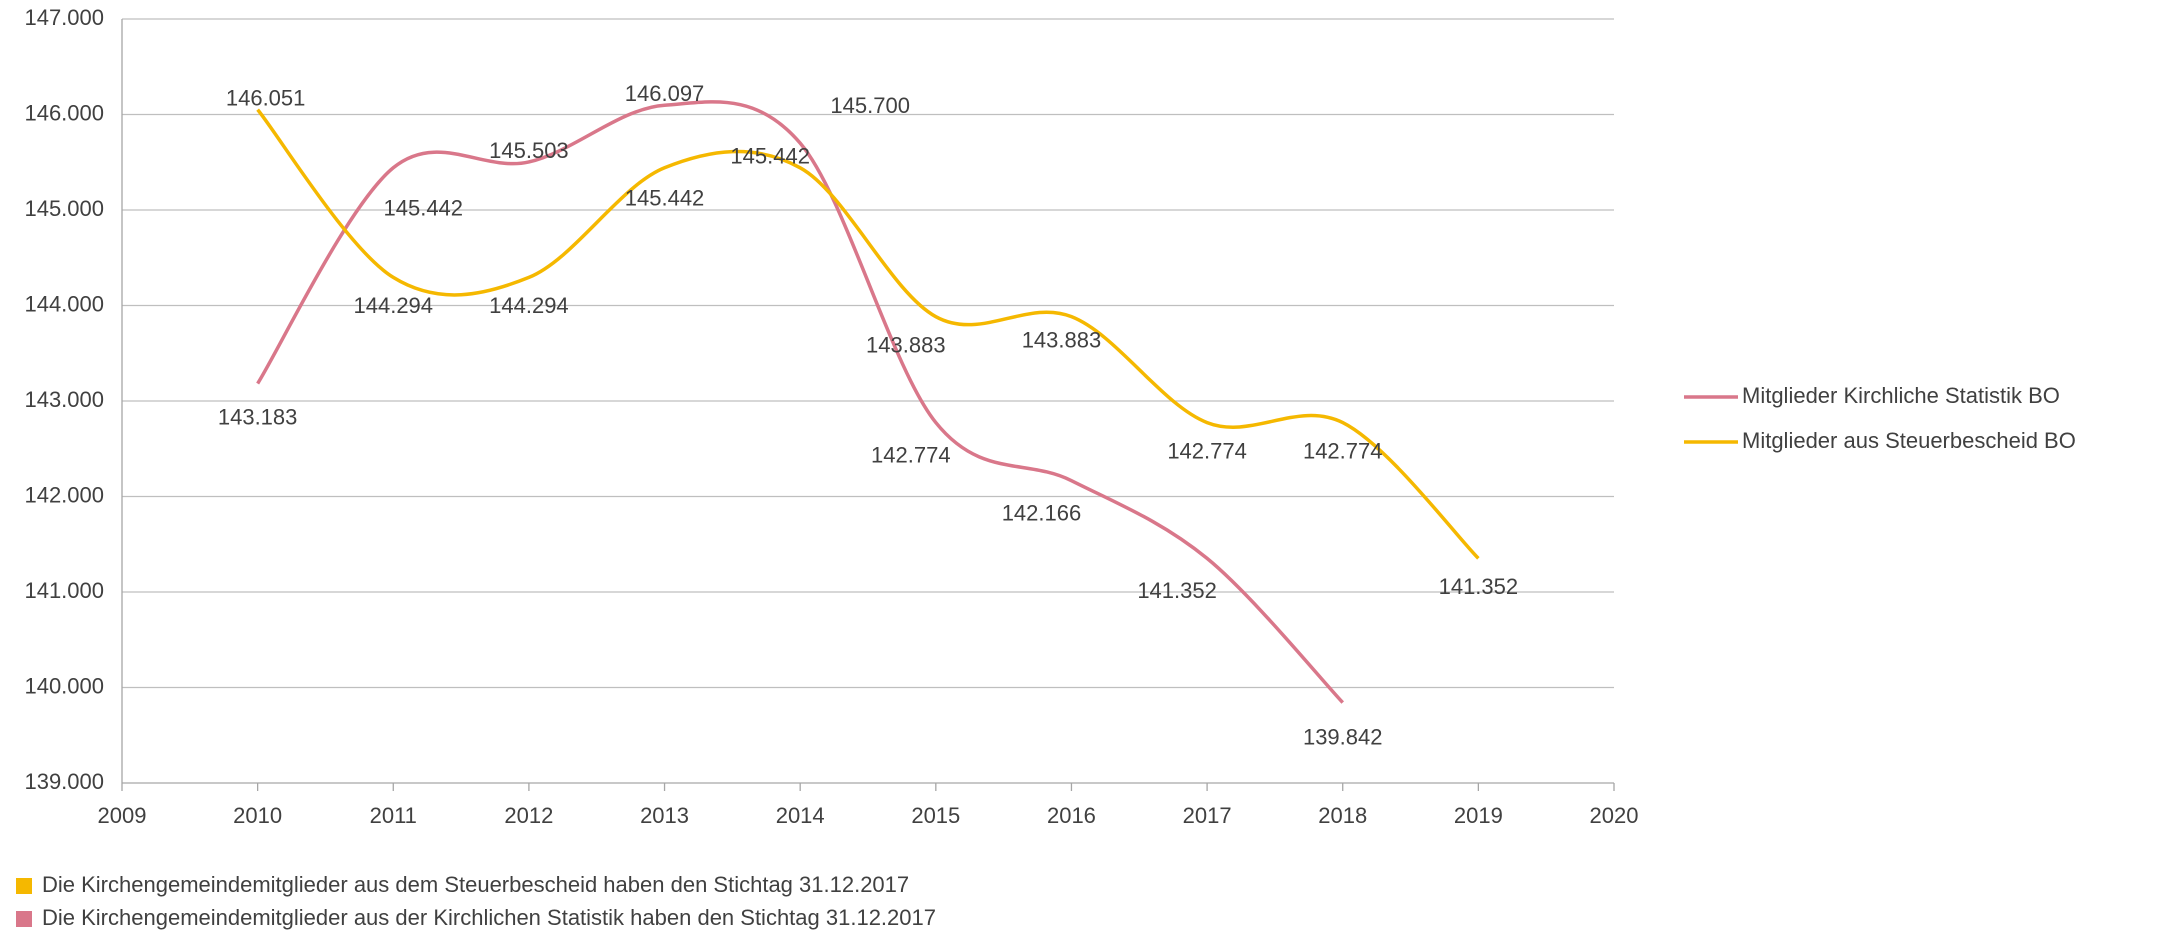 This screenshot has height=935, width=2168. I want to click on data-label: 146.097, so click(665, 93).